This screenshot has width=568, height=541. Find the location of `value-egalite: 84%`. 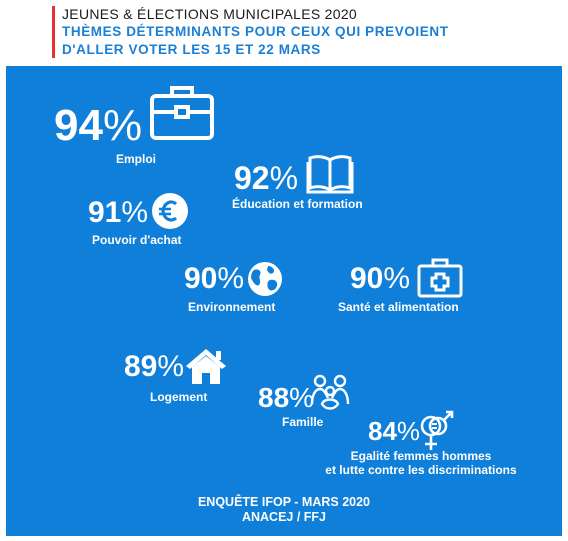

value-egalite: 84% is located at coordinates (394, 431).